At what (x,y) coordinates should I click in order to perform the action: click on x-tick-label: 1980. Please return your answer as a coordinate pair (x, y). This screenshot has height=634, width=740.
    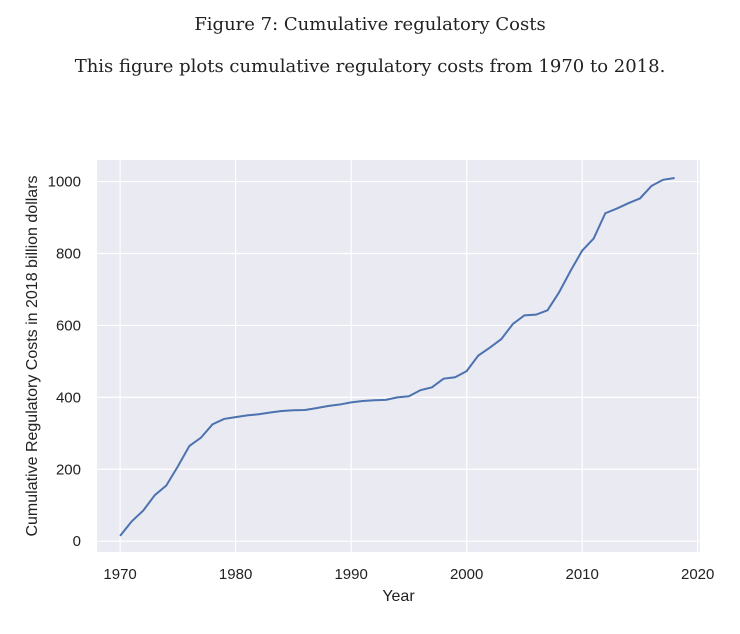
    Looking at the image, I should click on (235, 574).